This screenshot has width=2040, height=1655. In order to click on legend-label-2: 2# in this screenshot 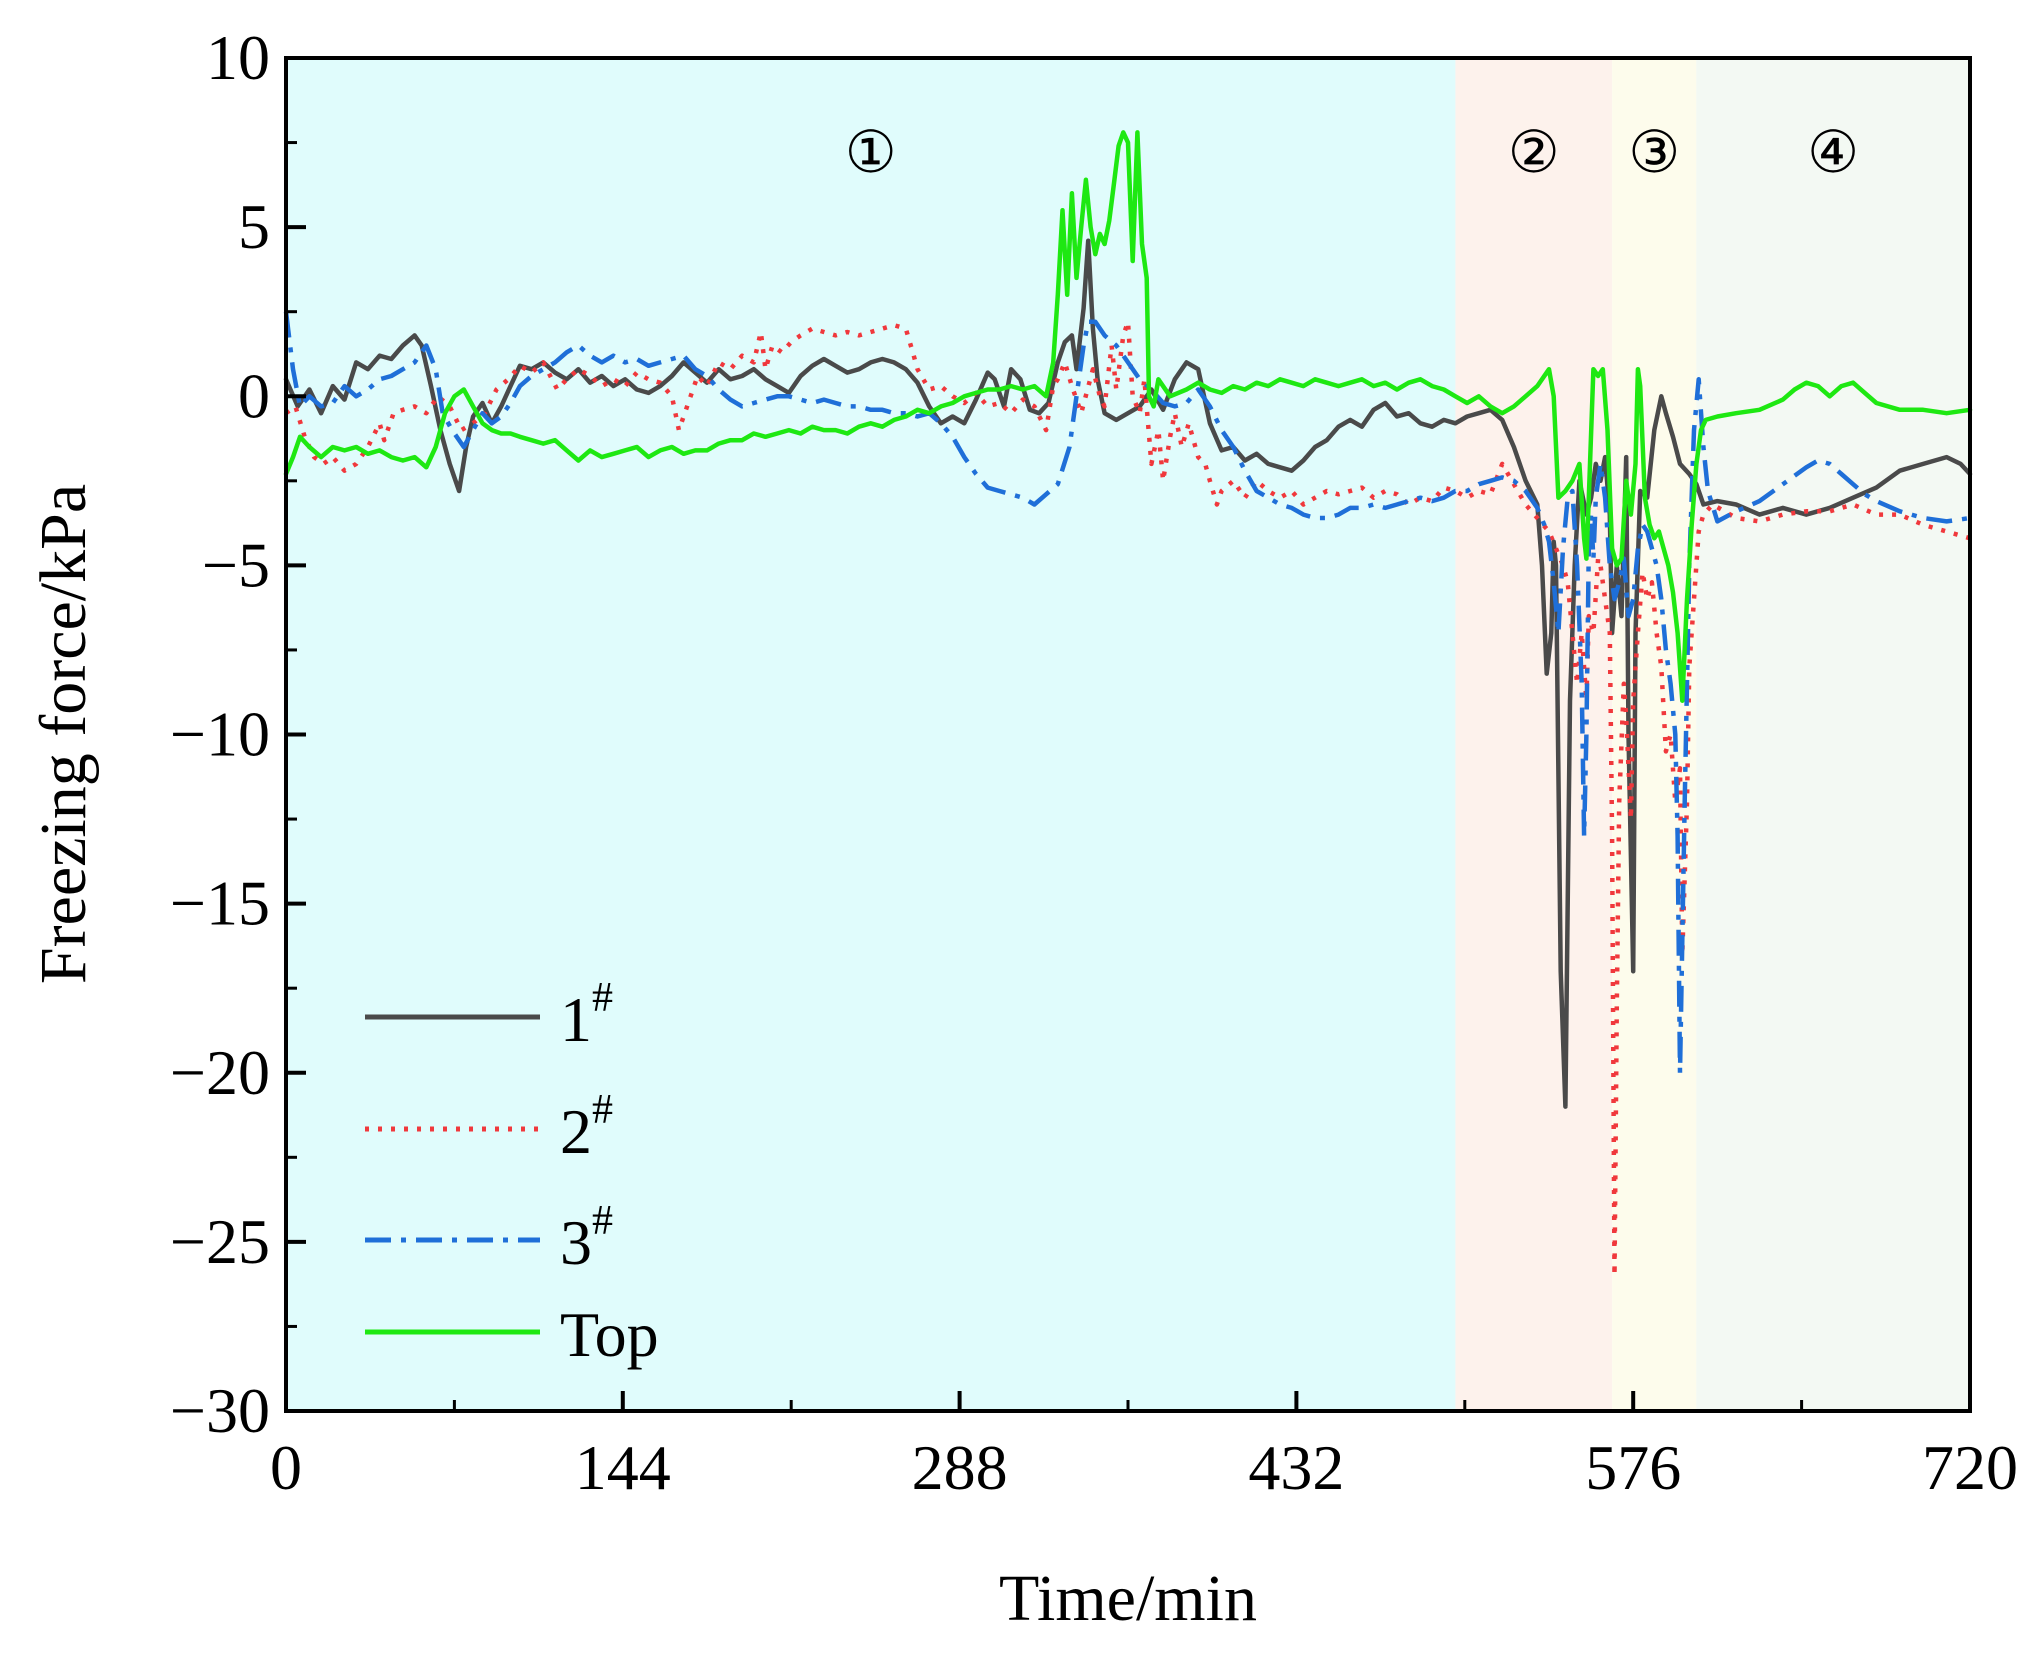, I will do `click(586, 1127)`.